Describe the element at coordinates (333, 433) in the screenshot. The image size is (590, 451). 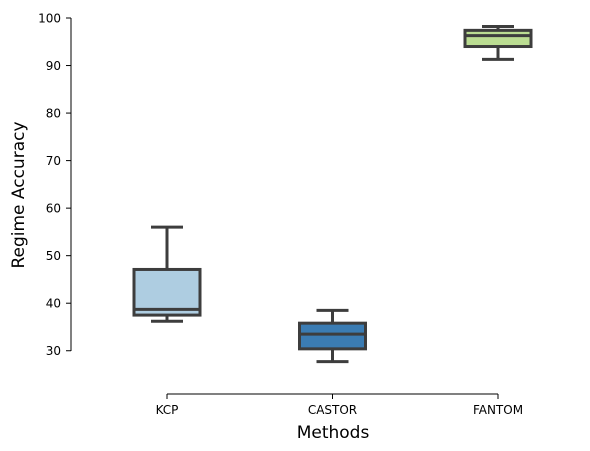
I see `x-axis-title: Methods` at that location.